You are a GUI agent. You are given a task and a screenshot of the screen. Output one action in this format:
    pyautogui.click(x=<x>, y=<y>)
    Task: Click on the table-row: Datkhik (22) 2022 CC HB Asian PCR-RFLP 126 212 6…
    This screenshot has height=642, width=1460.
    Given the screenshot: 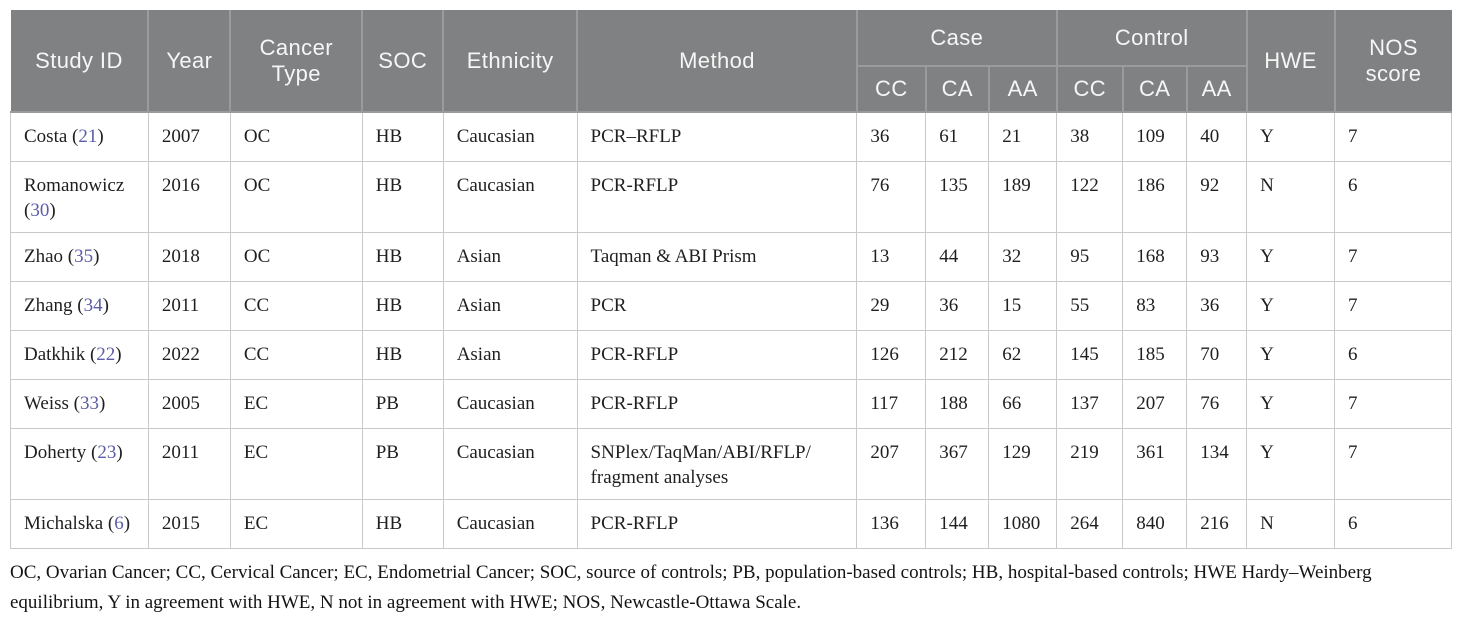 What is the action you would take?
    pyautogui.click(x=731, y=354)
    